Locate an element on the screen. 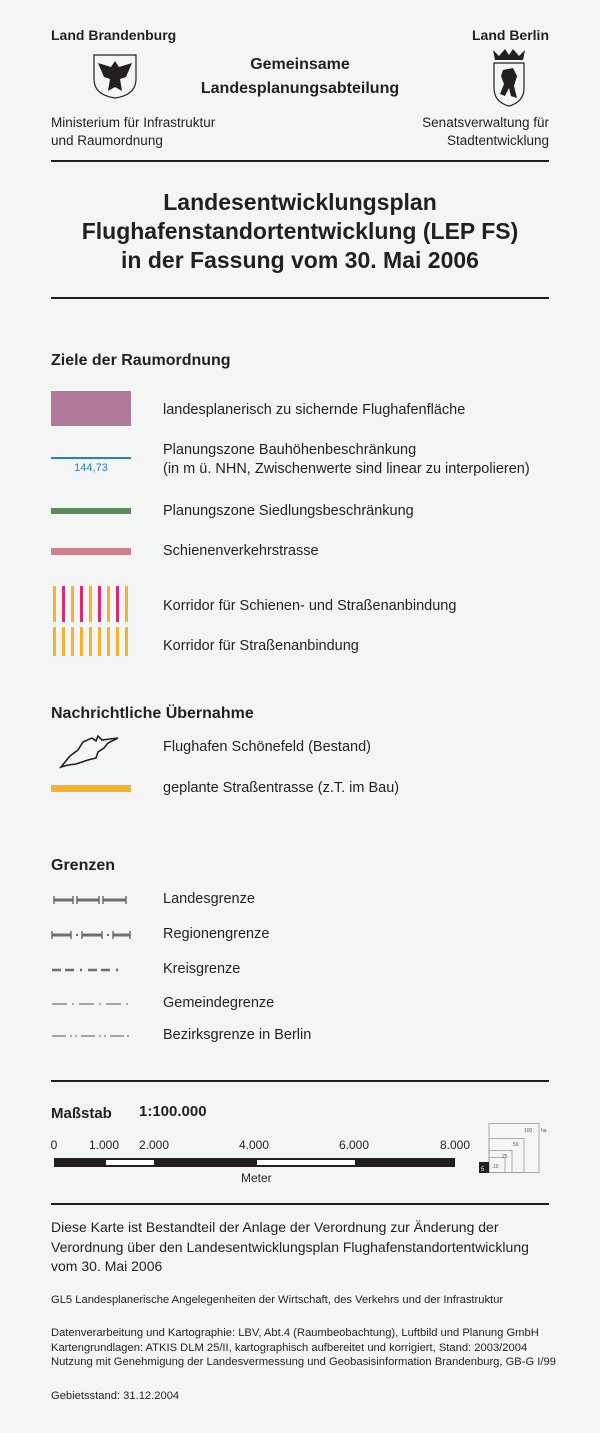 The width and height of the screenshot is (600, 1433). settlement-zone-line is located at coordinates (91, 511).